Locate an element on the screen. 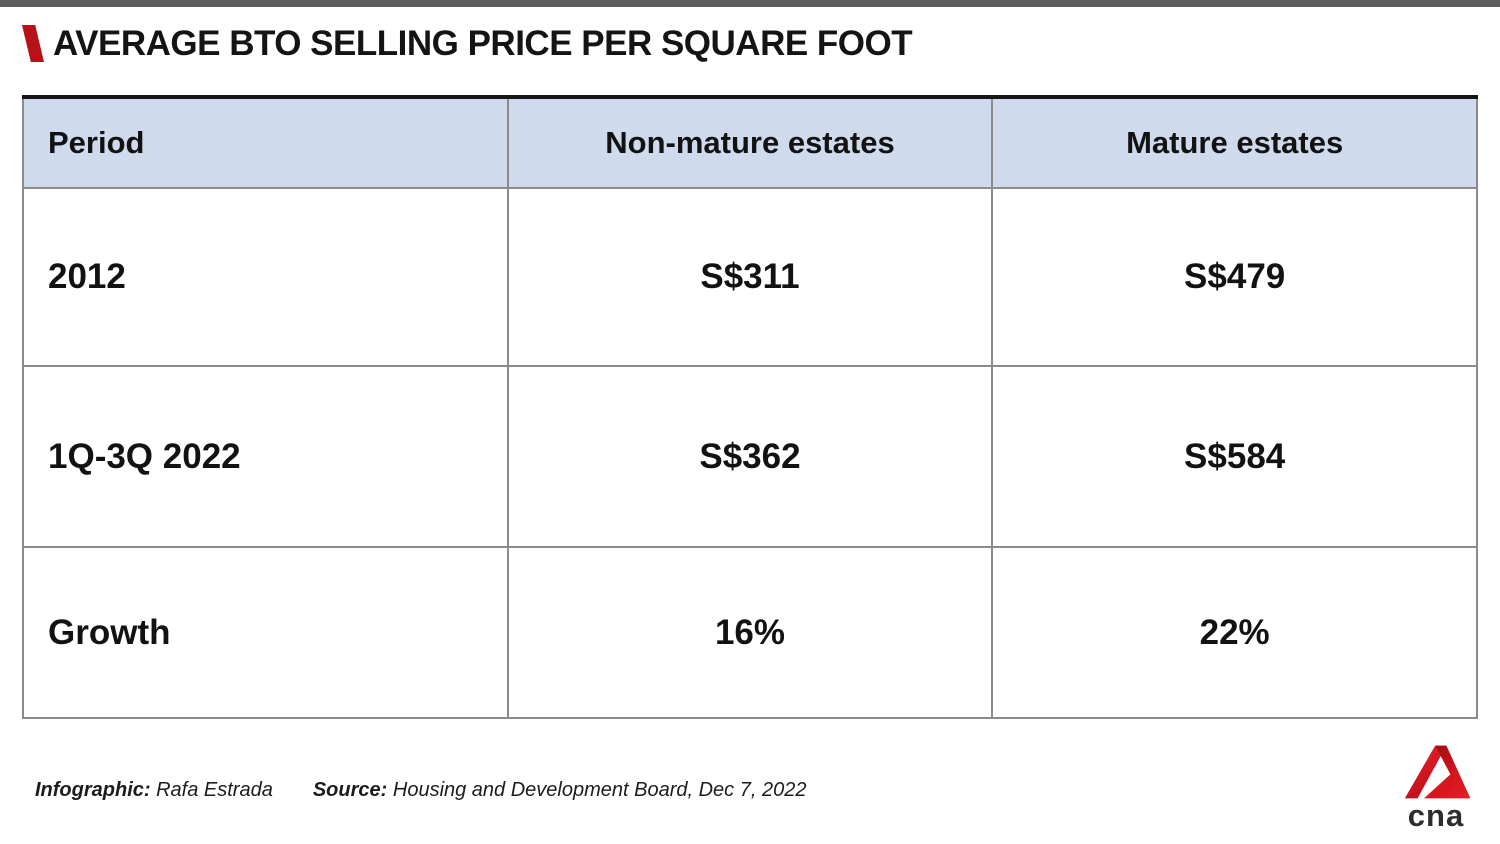  infographic-label: Infographic: is located at coordinates (93, 790).